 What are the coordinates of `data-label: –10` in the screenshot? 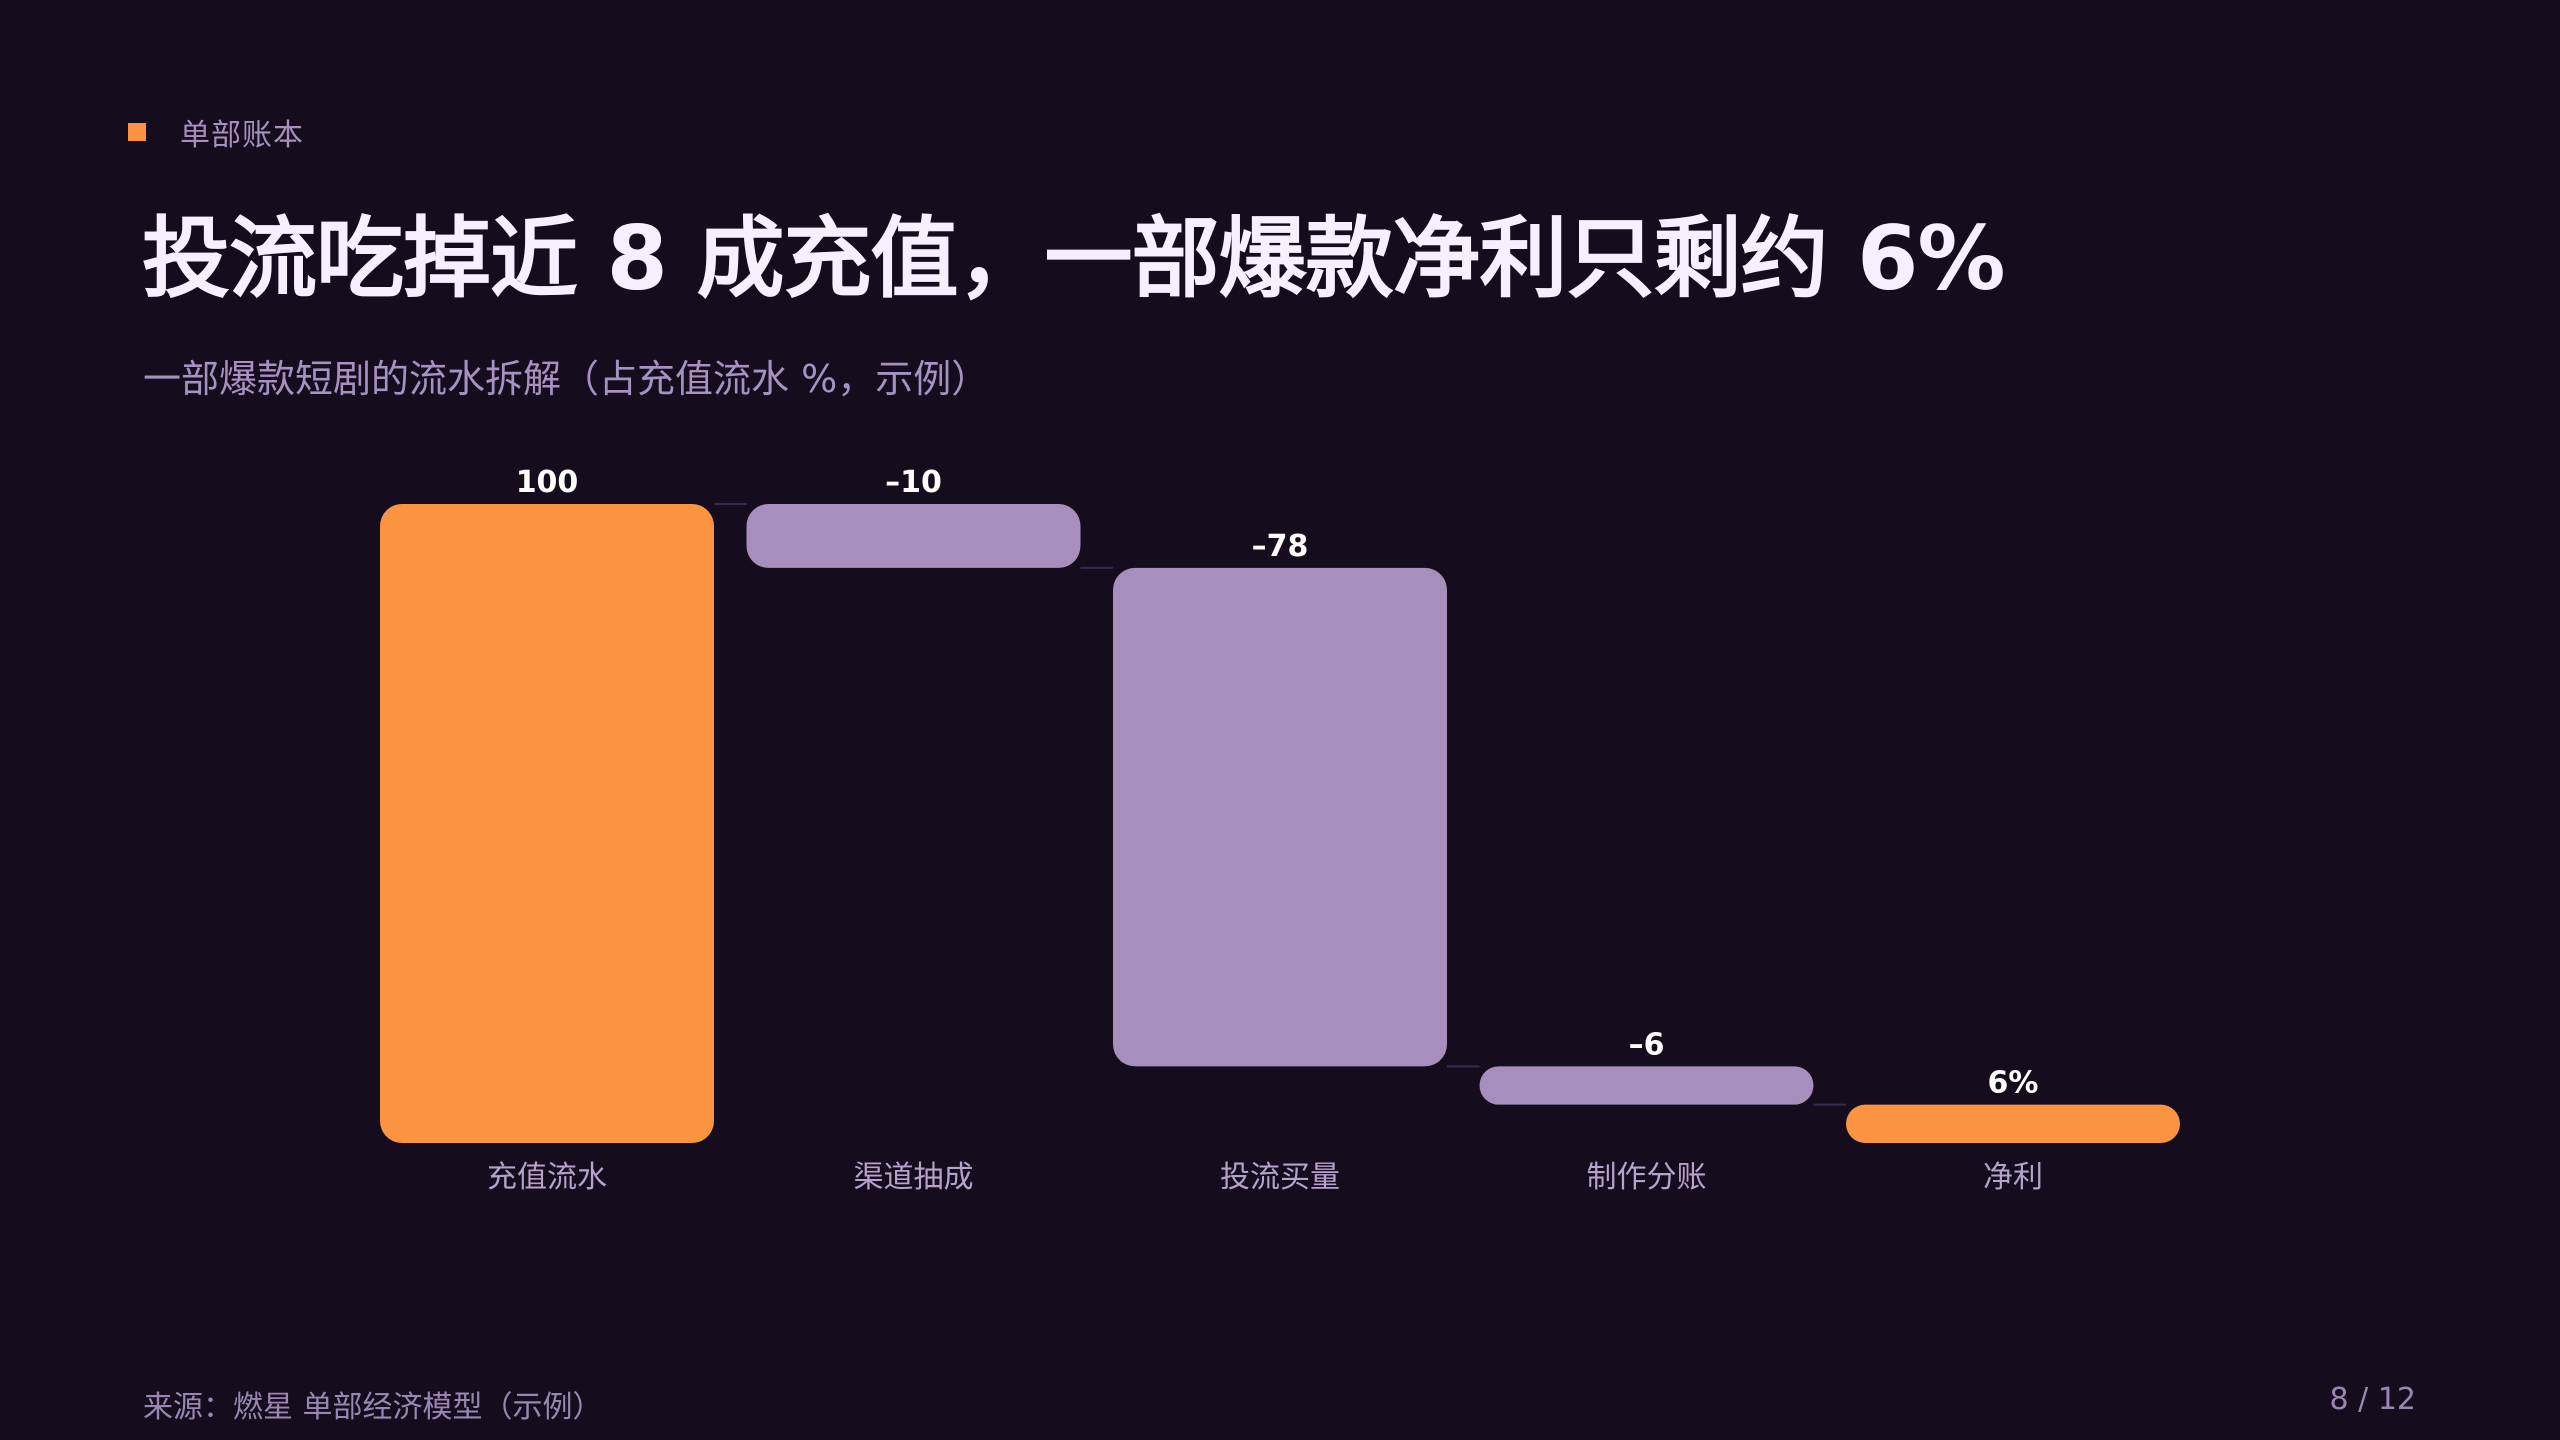 It's located at (913, 482).